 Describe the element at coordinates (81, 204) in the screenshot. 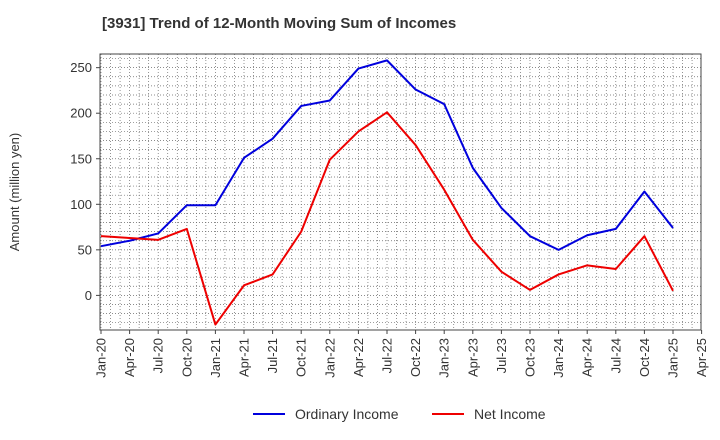

I see `y-tick-label: 100` at that location.